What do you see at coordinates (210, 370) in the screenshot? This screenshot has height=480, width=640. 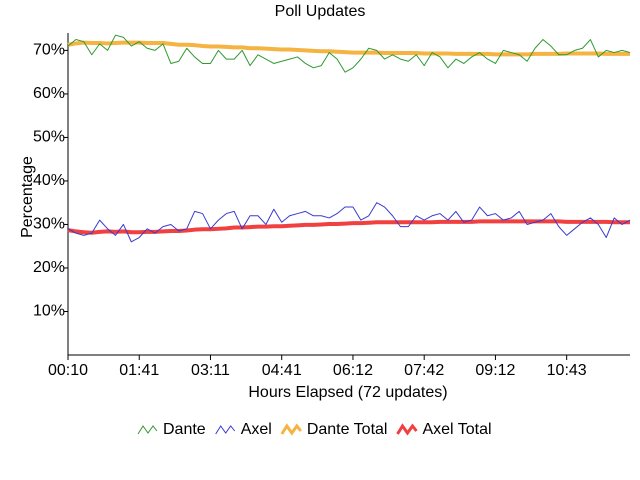 I see `x-tick-label: 03:11` at bounding box center [210, 370].